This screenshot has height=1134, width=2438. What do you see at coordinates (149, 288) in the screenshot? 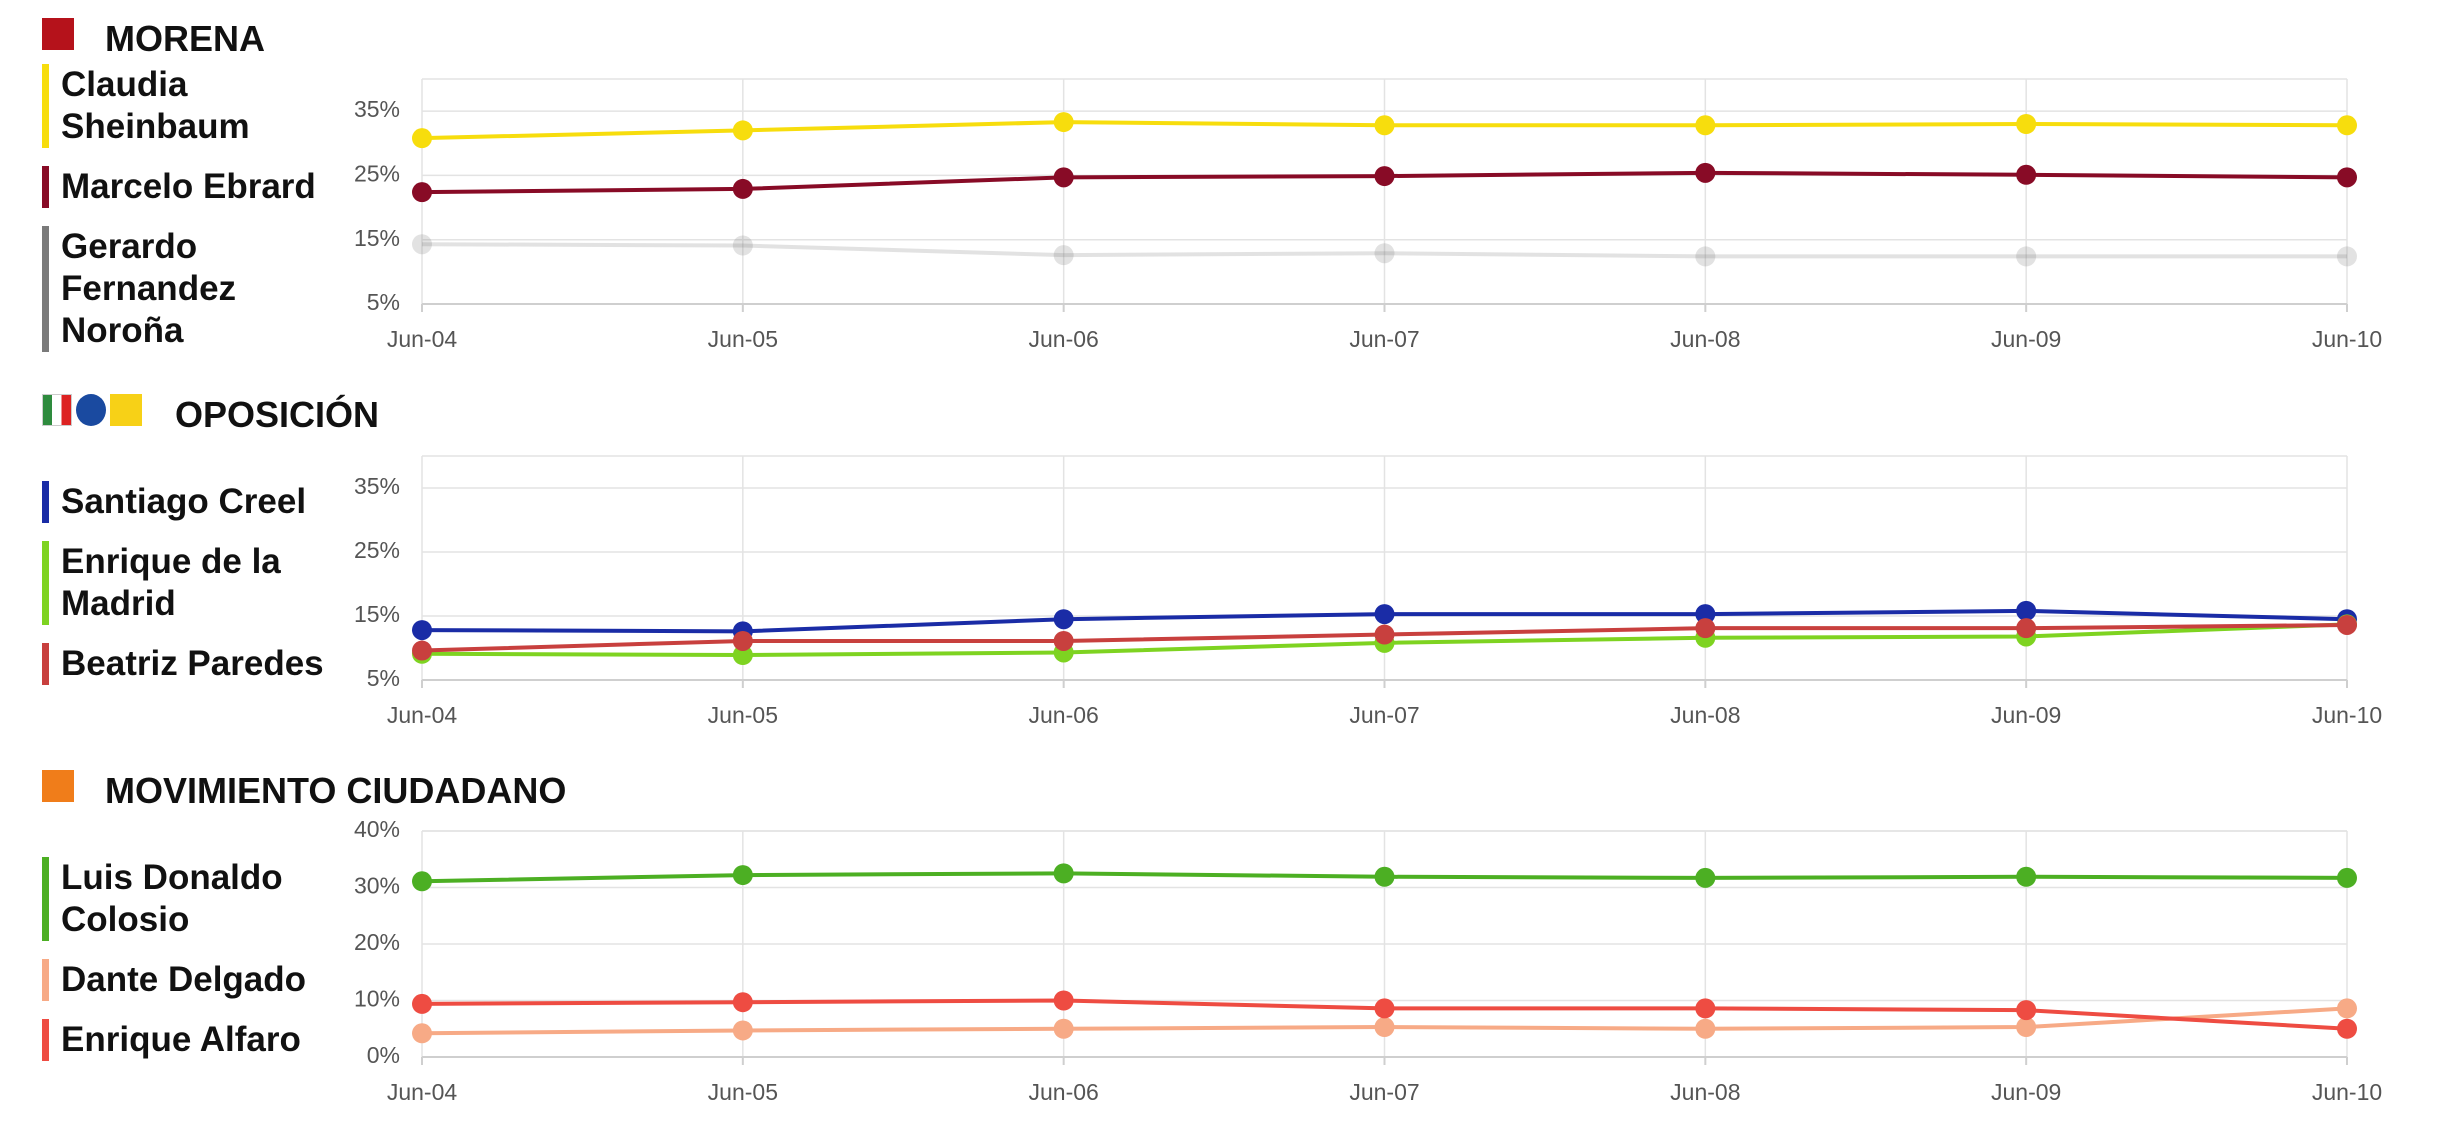
I see `legend-label: Gerardo Fernandez Noroña` at bounding box center [149, 288].